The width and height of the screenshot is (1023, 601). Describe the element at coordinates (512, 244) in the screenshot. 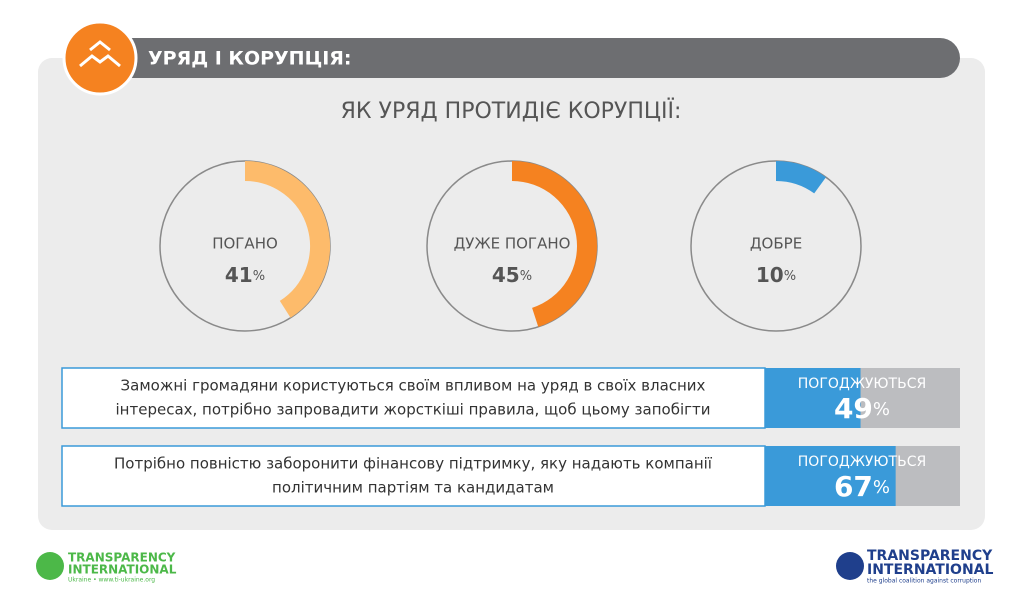

I see `gauge-label: ДУЖЕ ПОГАНО` at that location.